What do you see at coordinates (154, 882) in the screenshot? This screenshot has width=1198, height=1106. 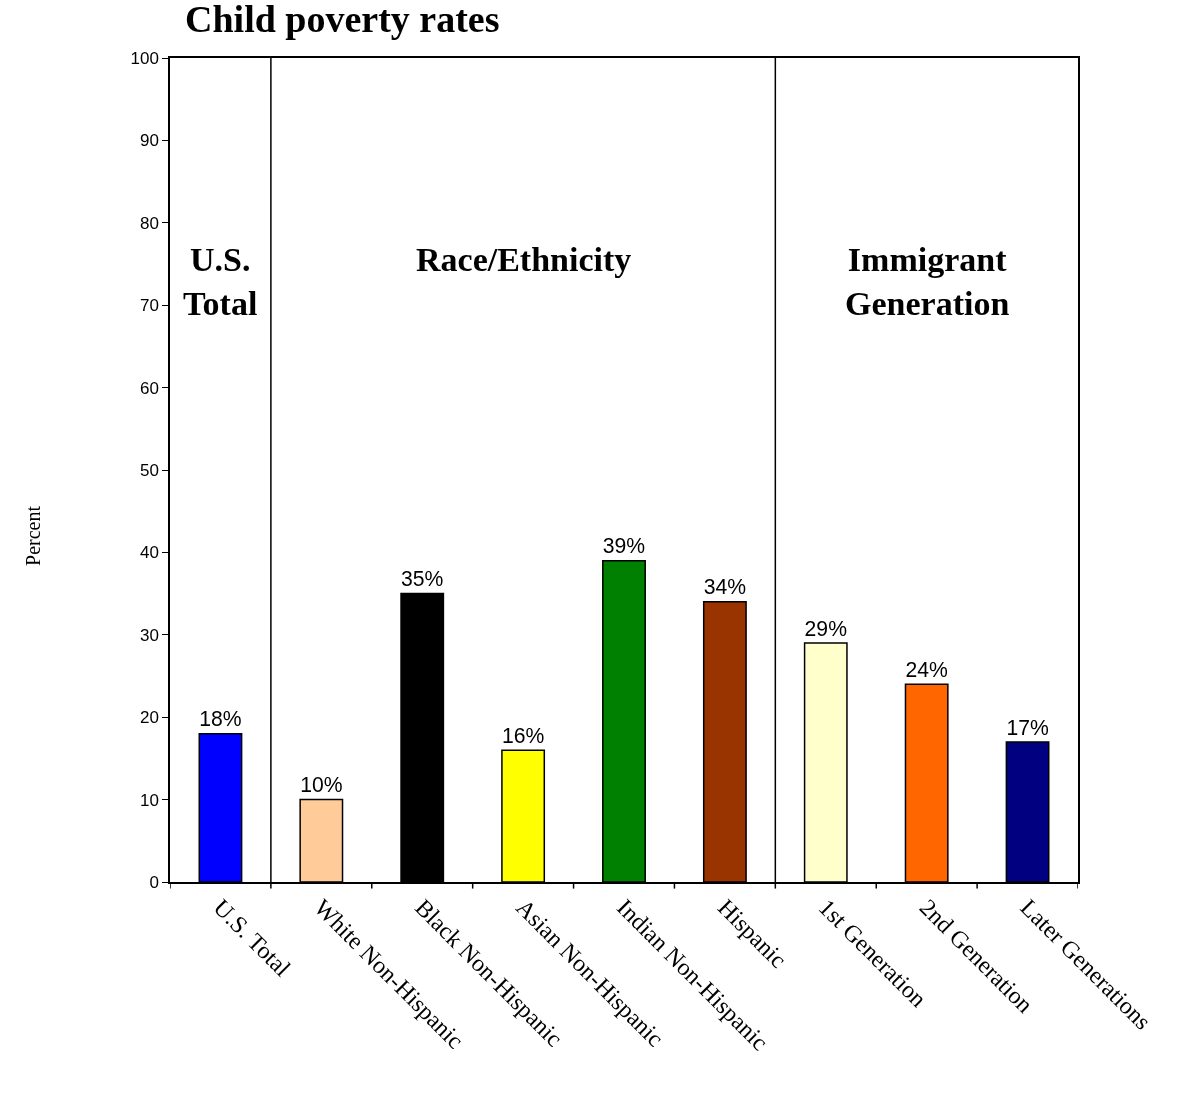 I see `y-tick-label: 0` at bounding box center [154, 882].